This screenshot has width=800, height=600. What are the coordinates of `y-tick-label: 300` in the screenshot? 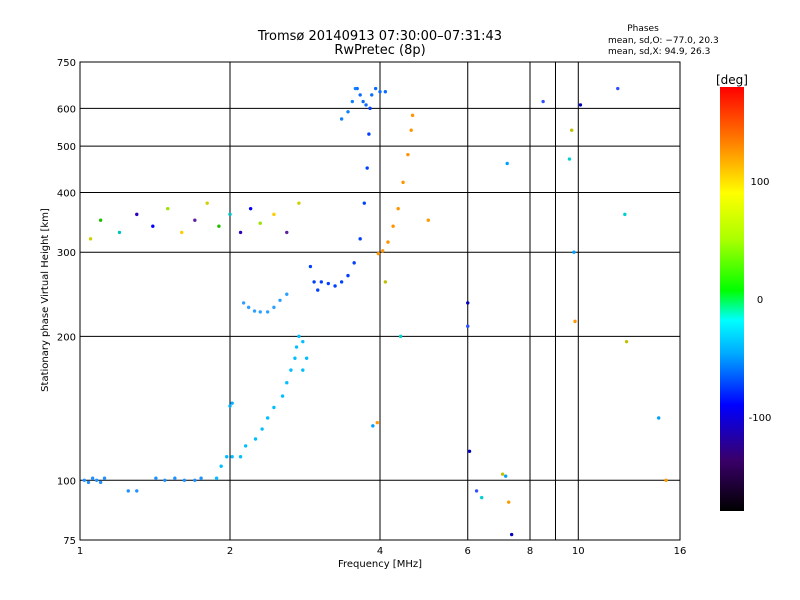 It's located at (66, 253).